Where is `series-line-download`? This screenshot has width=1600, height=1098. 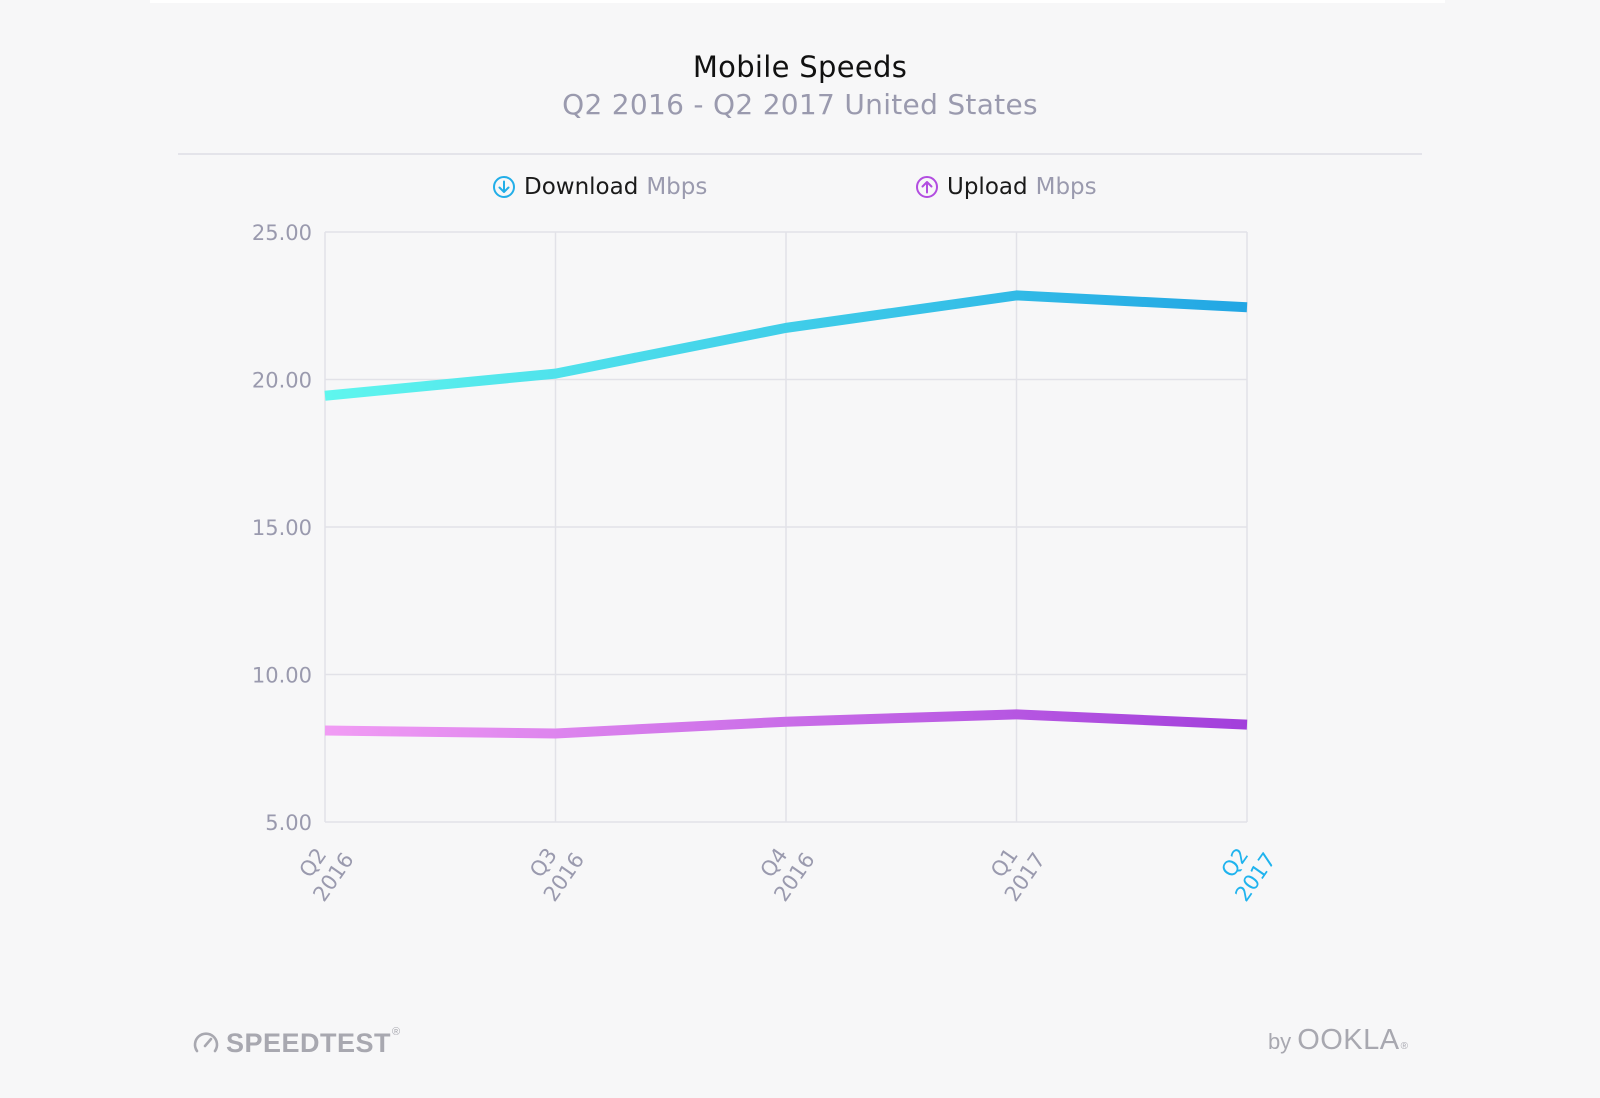 series-line-download is located at coordinates (786, 345).